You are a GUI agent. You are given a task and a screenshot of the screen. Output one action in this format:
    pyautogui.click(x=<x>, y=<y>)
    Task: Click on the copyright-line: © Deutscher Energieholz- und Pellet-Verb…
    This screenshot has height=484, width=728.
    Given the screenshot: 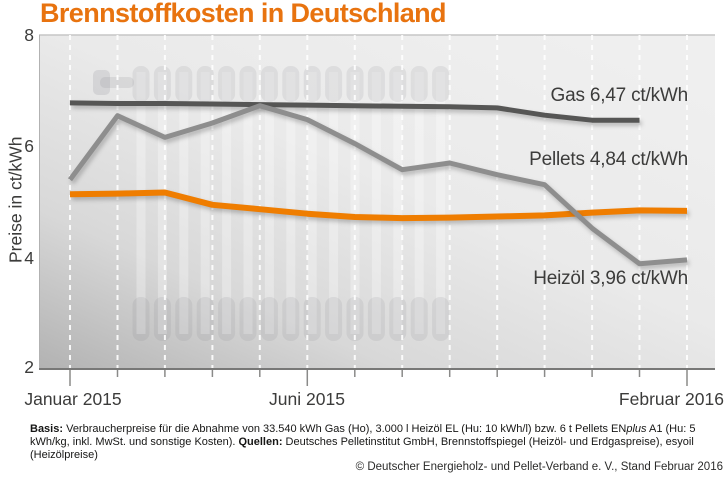 What is the action you would take?
    pyautogui.click(x=539, y=467)
    